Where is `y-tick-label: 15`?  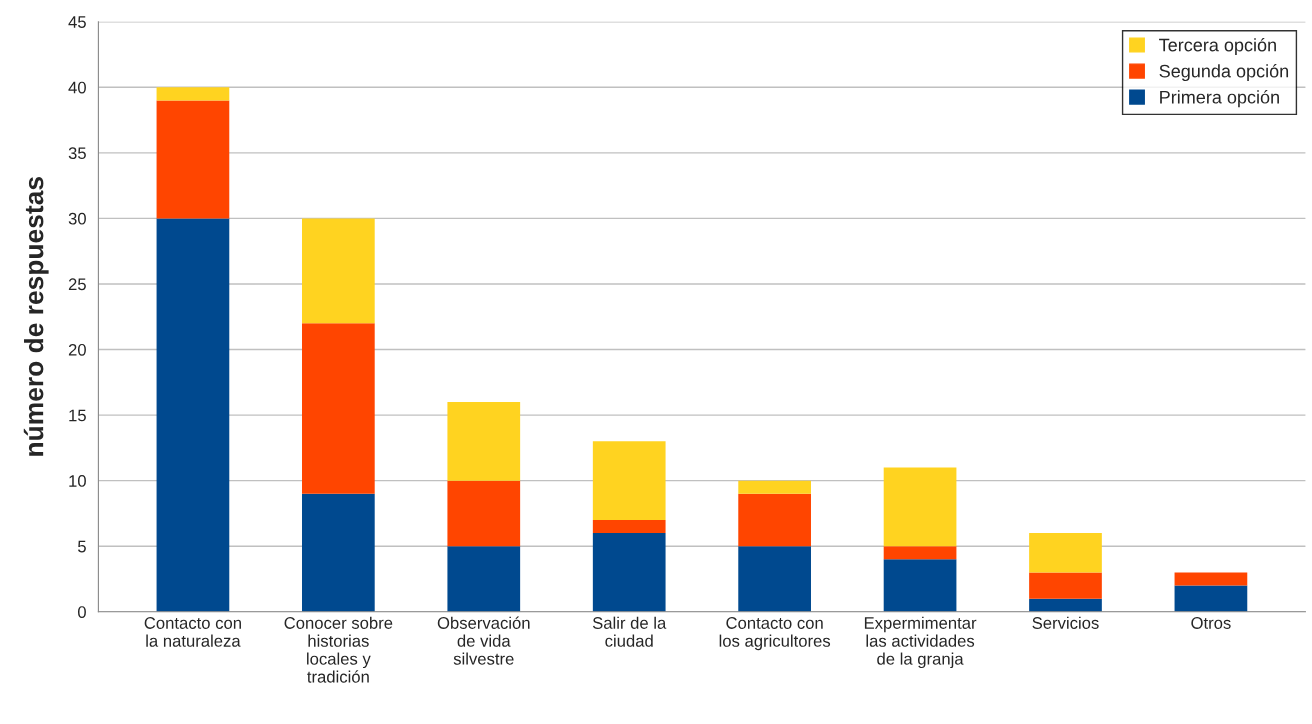 y-tick-label: 15 is located at coordinates (77, 415).